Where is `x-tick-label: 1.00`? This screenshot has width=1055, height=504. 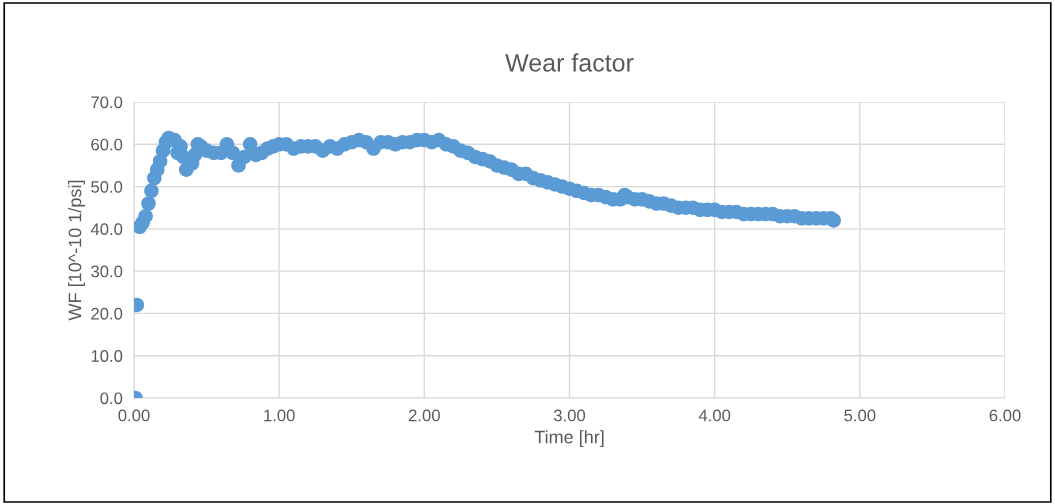 x-tick-label: 1.00 is located at coordinates (279, 415).